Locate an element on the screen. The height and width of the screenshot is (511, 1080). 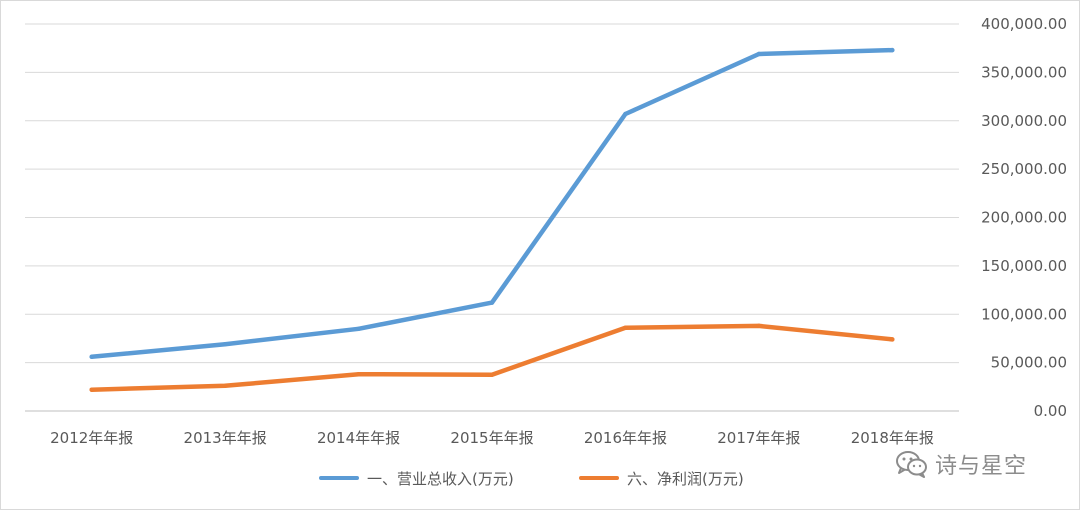
y-tick-label: 300,000.00 is located at coordinates (1024, 121).